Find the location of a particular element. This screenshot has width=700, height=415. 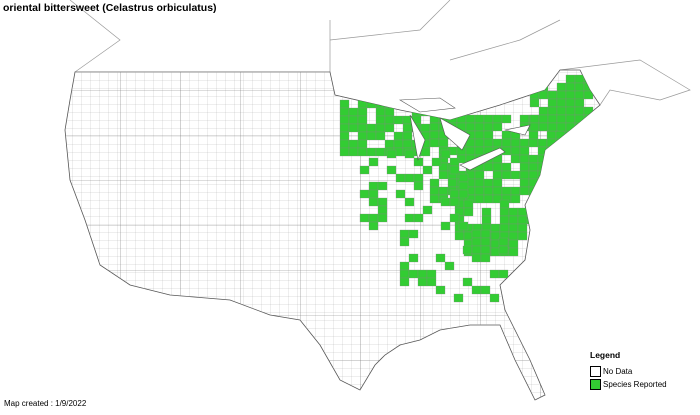

legend-label: No Data is located at coordinates (618, 371).